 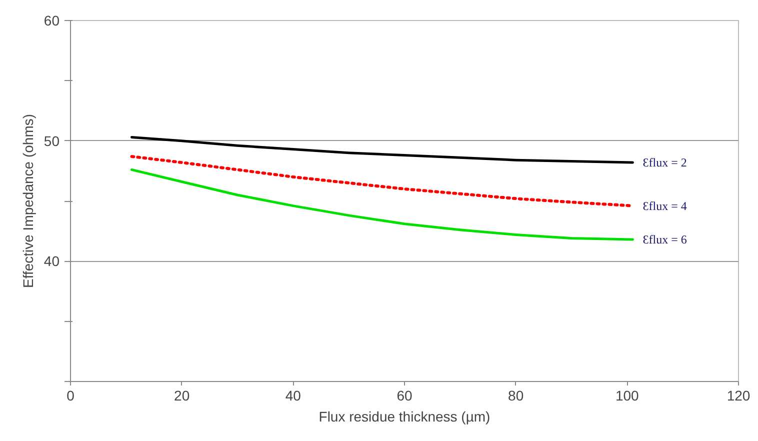 I want to click on y-tick-label: 50, so click(x=52, y=140).